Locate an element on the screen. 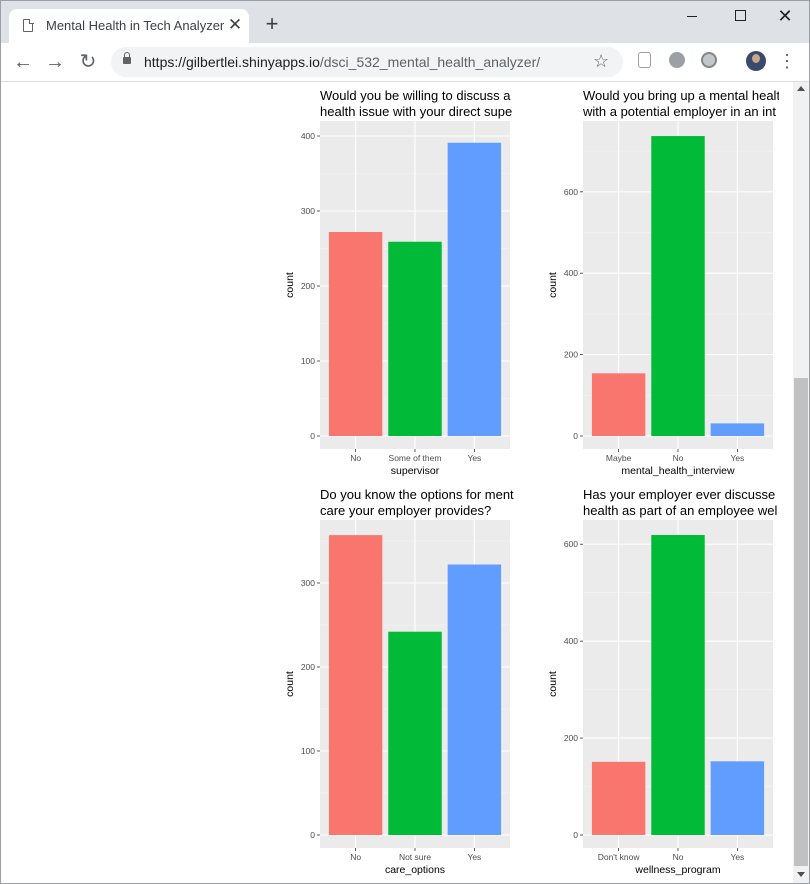 This screenshot has height=884, width=810. forward-icon: → is located at coordinates (55, 62).